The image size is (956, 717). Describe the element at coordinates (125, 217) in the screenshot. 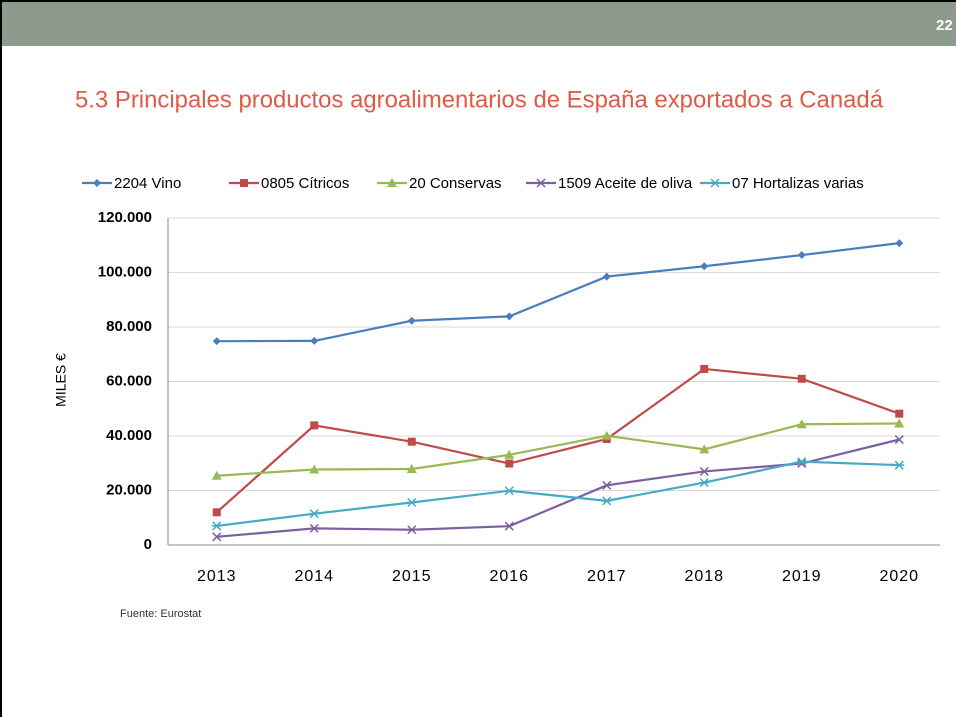

I see `y-tick-label: 120.000` at that location.